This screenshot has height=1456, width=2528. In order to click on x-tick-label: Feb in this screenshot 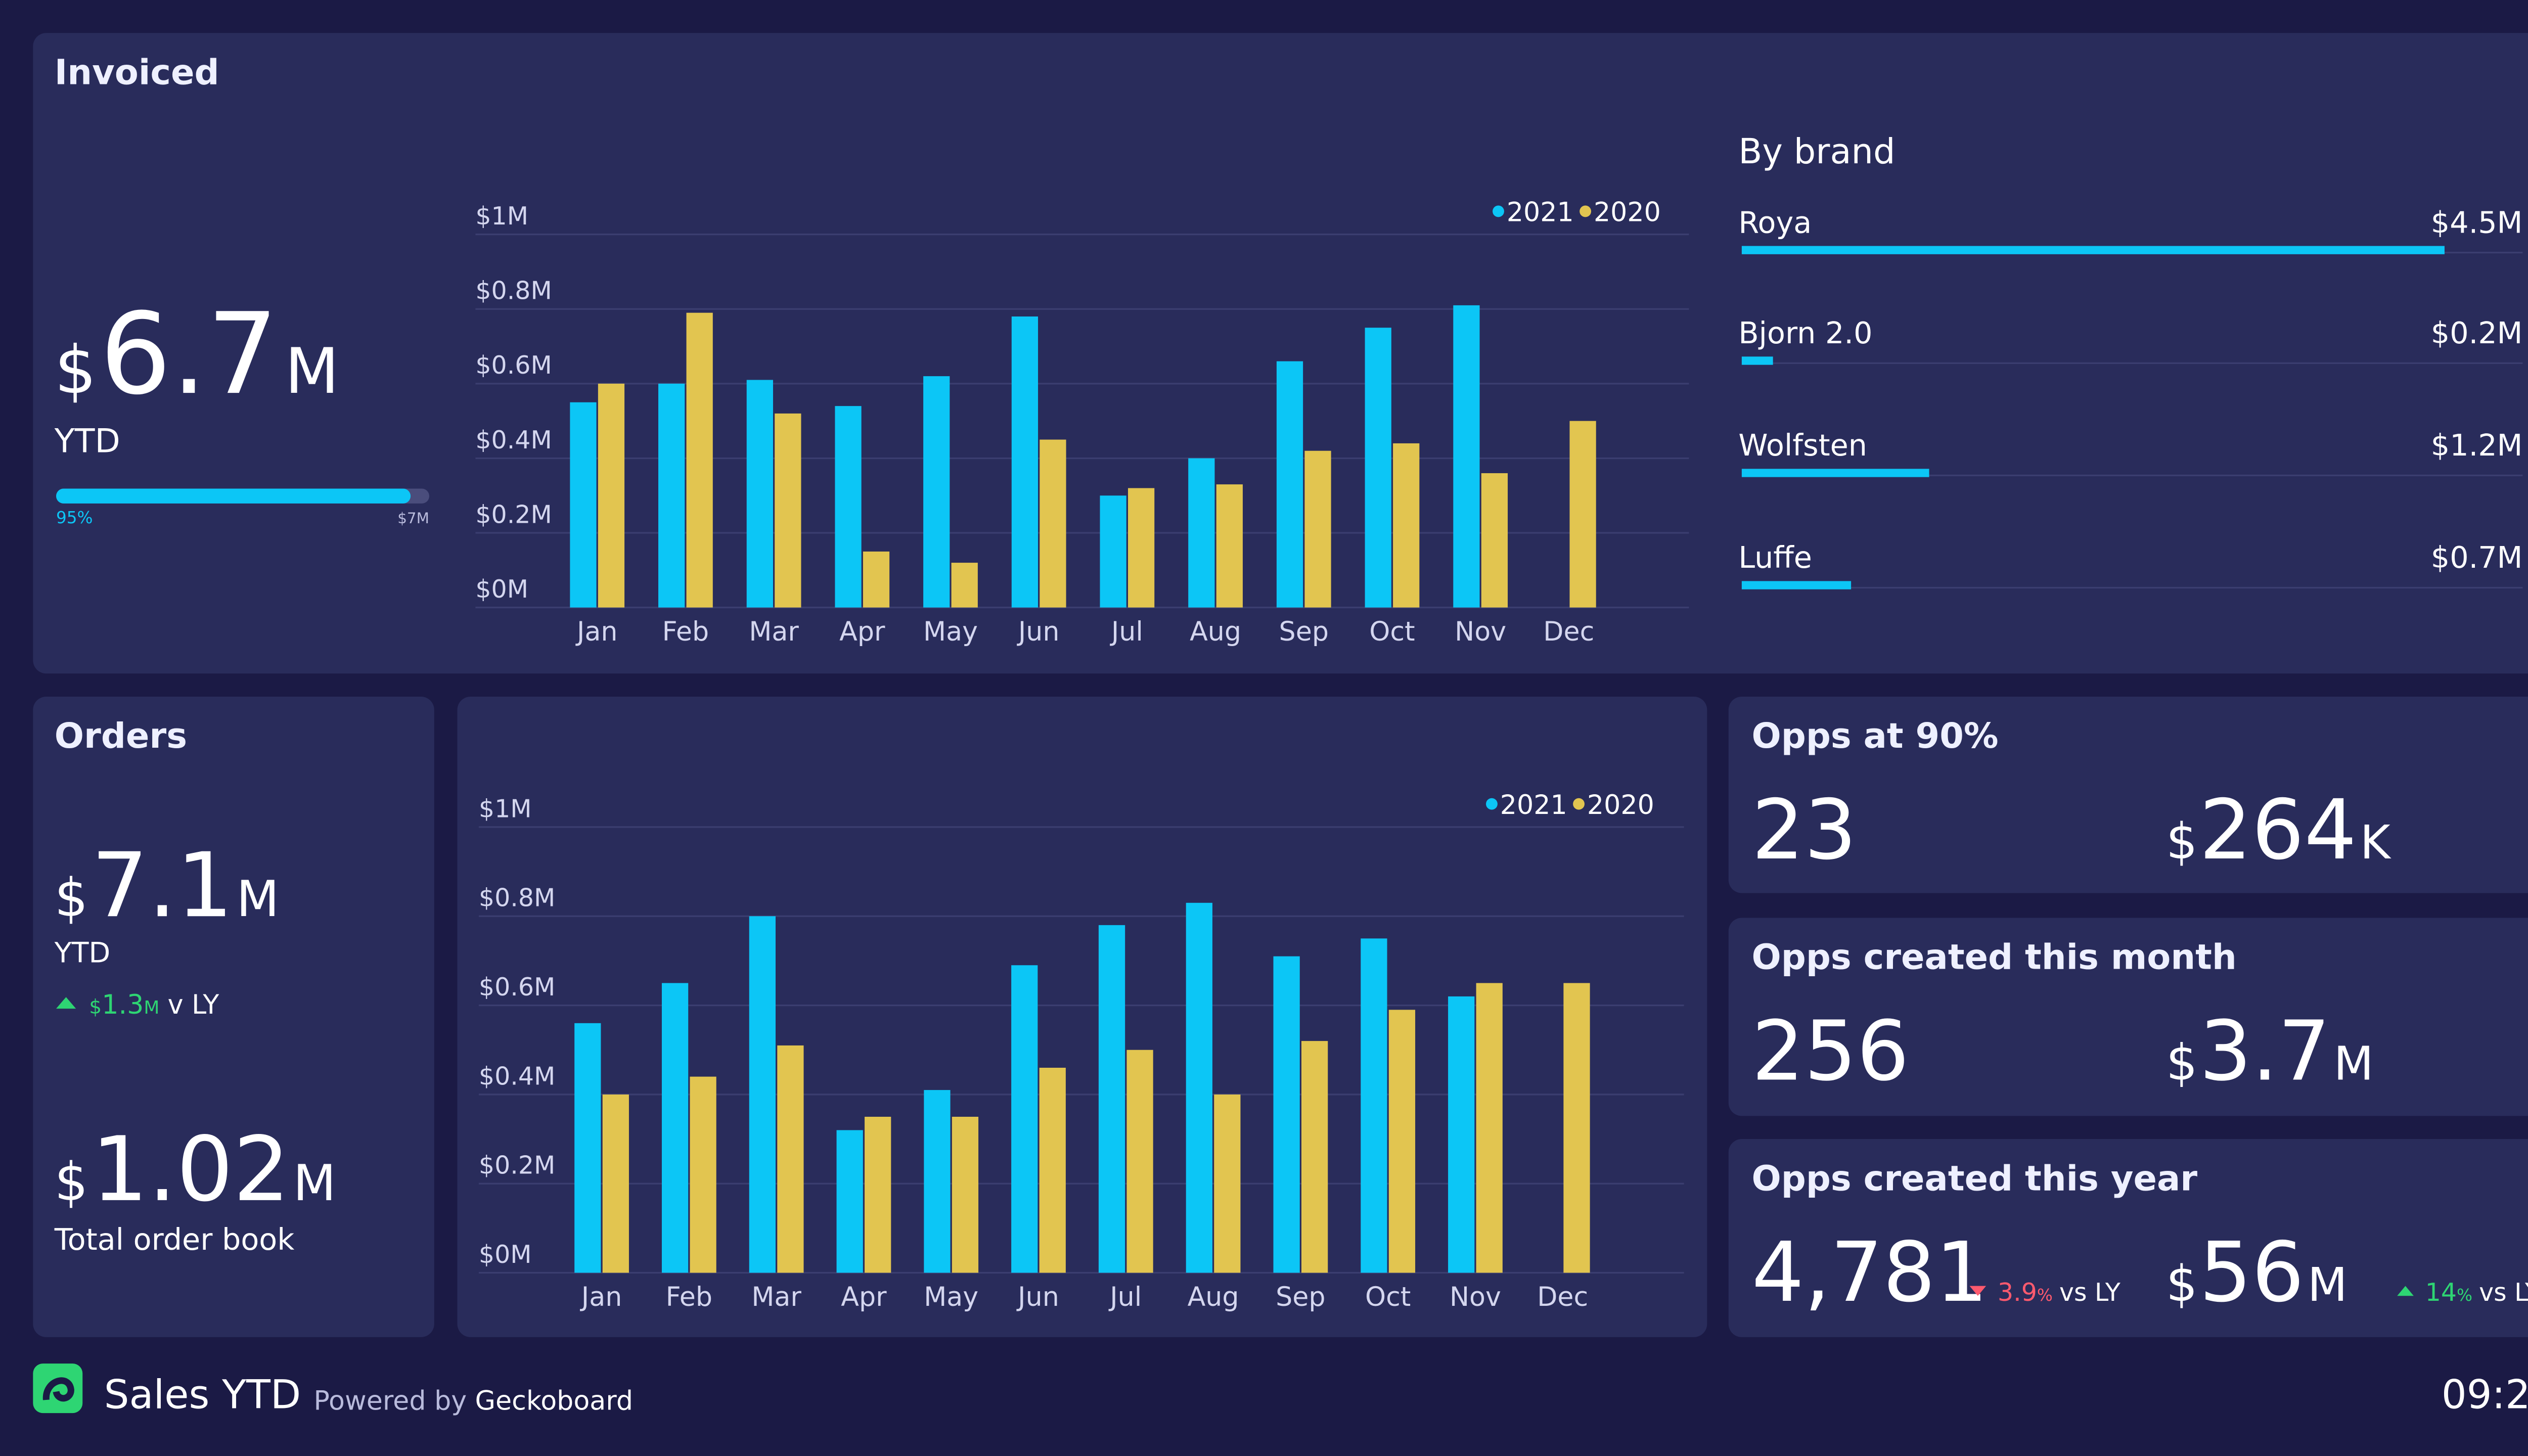, I will do `click(689, 1297)`.